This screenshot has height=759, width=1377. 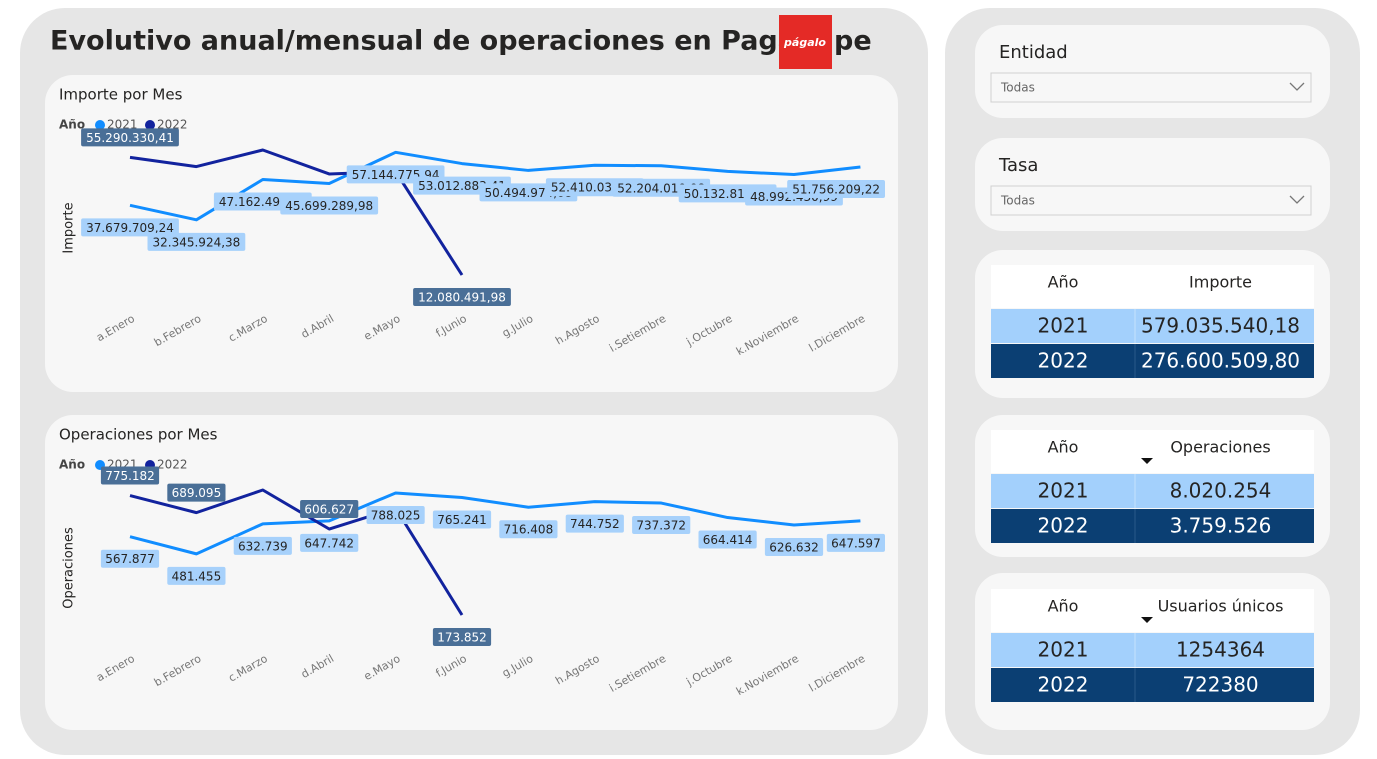 I want to click on table-cell: 722380, so click(x=1220, y=685).